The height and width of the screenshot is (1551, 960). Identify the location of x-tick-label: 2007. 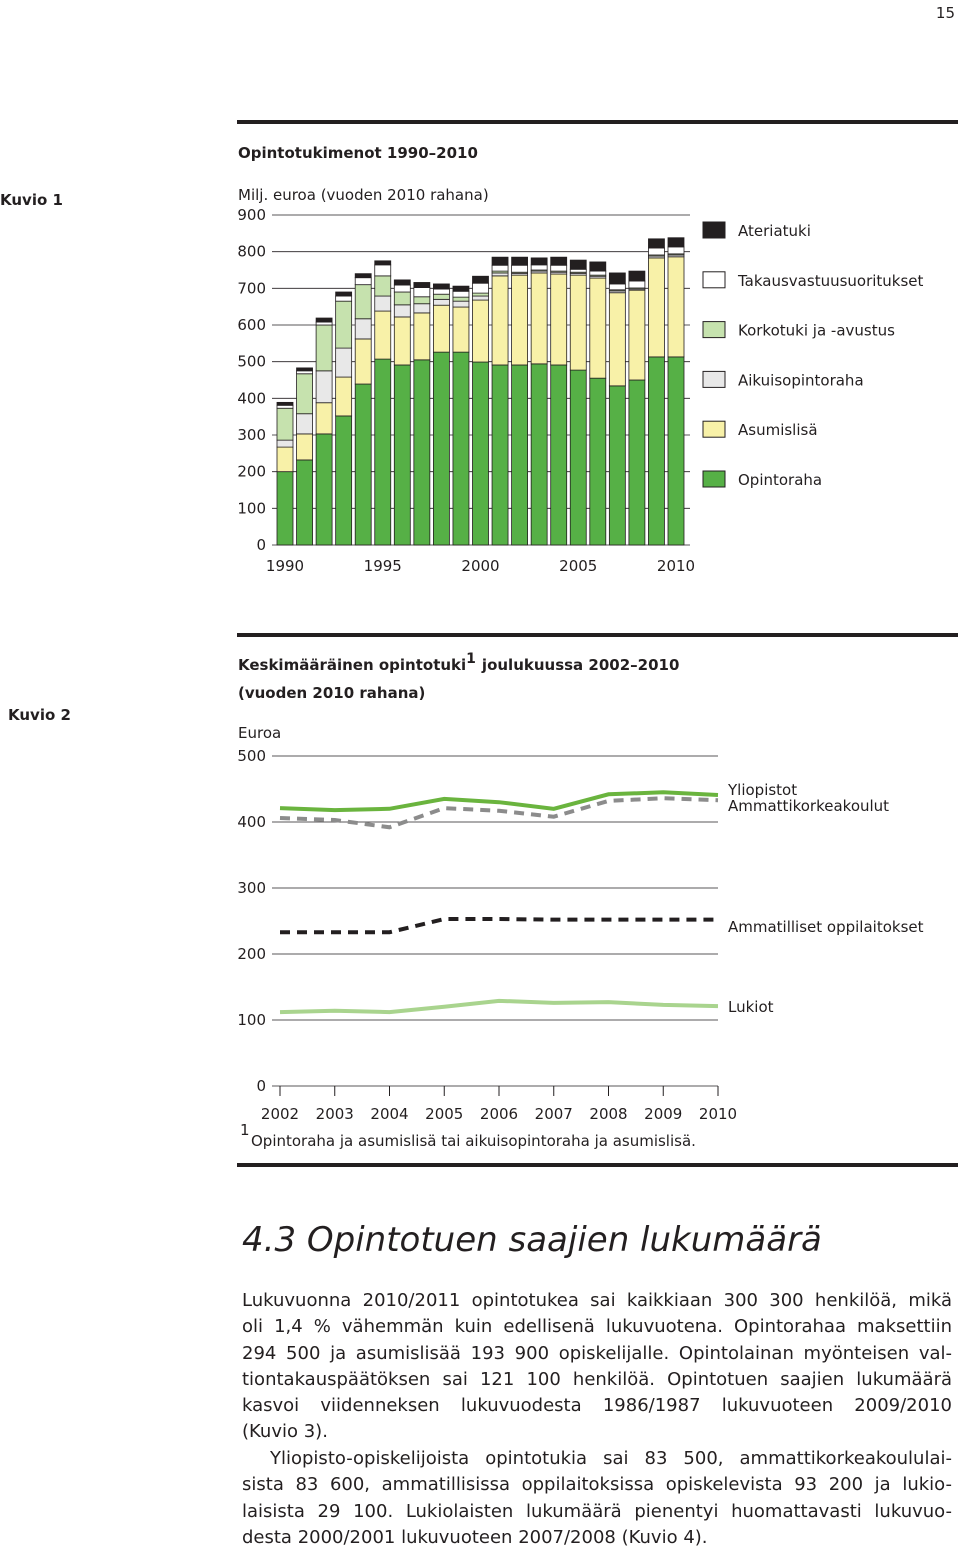
(554, 1114).